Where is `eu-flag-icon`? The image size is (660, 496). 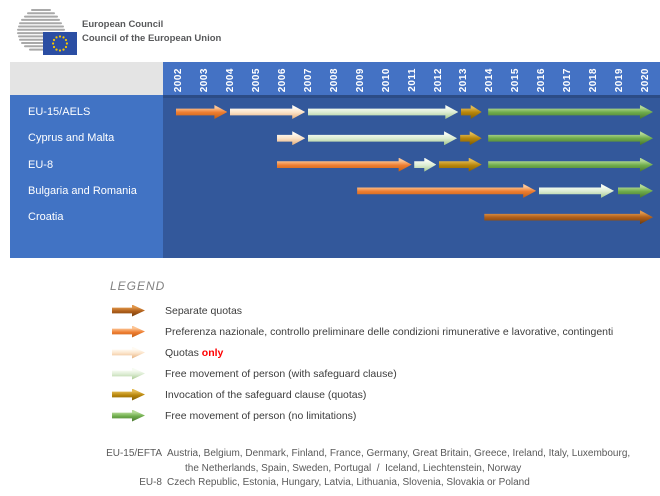 eu-flag-icon is located at coordinates (60, 43).